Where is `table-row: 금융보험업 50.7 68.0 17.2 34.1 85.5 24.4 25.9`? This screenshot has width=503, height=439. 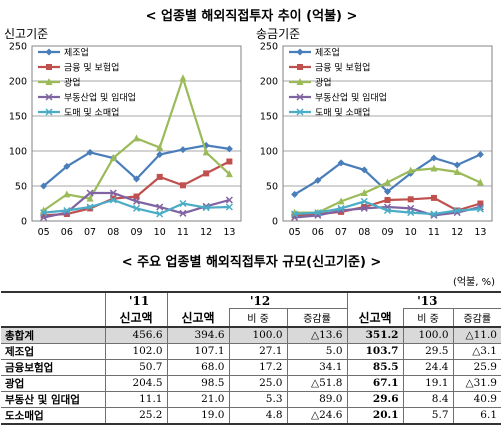
table-row: 금융보험업 50.7 68.0 17.2 34.1 85.5 24.4 25.9 is located at coordinates (251, 367).